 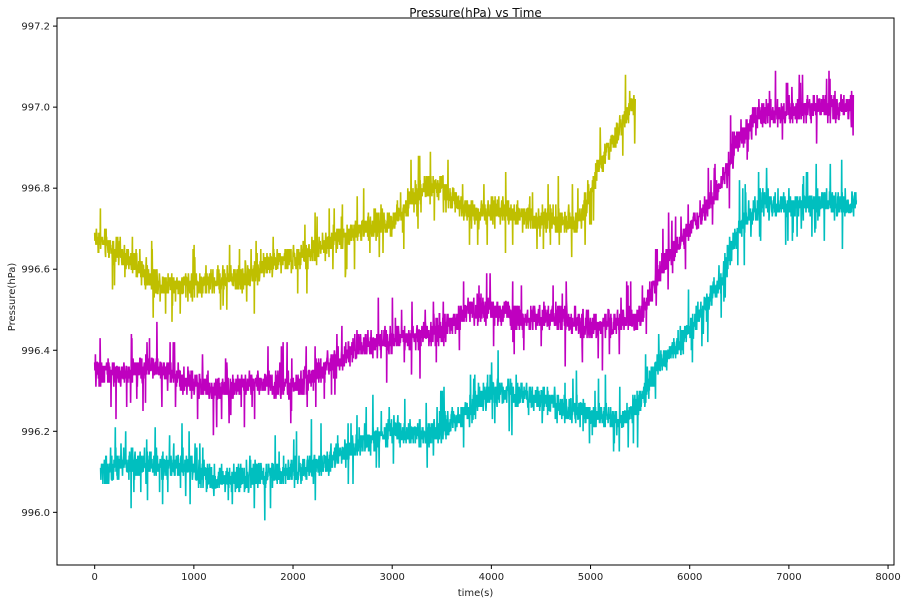 I want to click on y-tick-label: 996.2, so click(x=35, y=432).